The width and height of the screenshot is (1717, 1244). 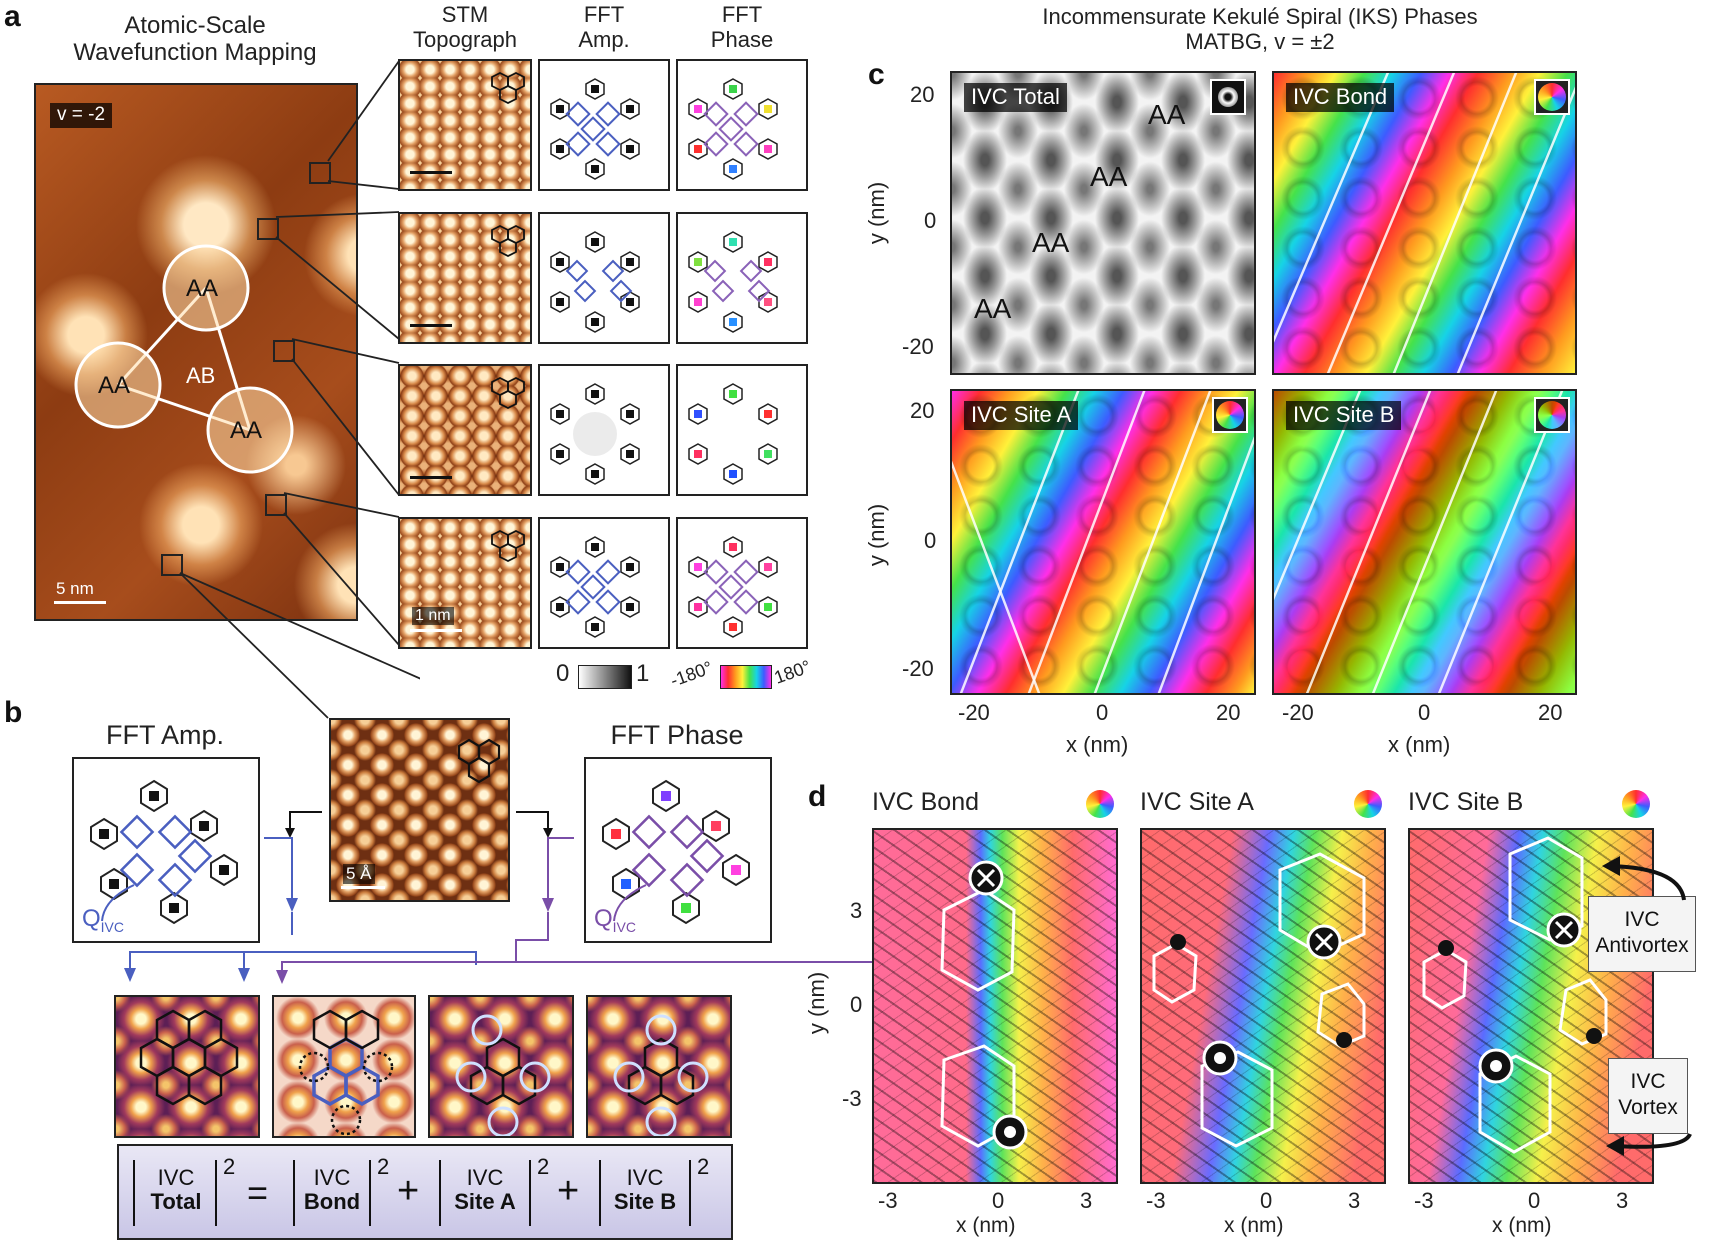 What do you see at coordinates (1419, 744) in the screenshot?
I see `c-xlabel-right: x (nm)` at bounding box center [1419, 744].